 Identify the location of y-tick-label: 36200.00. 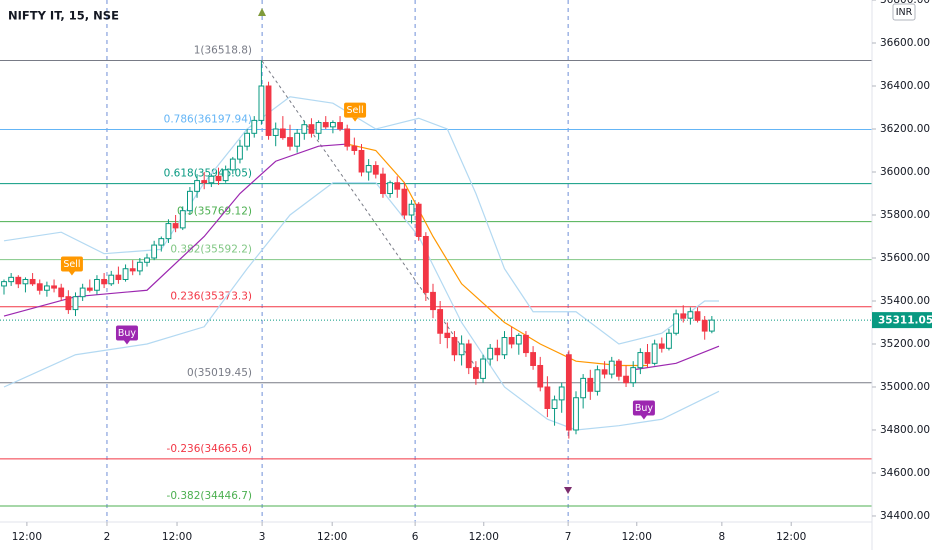
(905, 129).